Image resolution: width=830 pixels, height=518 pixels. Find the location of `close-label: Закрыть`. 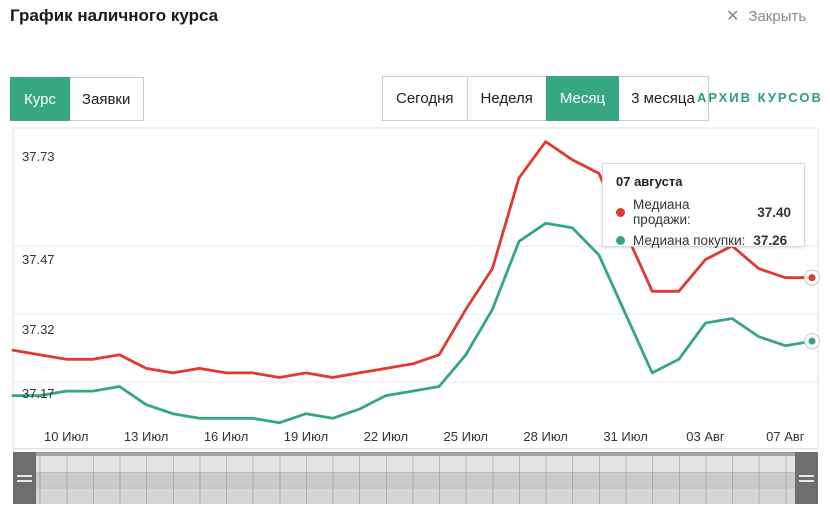

close-label: Закрыть is located at coordinates (777, 16).